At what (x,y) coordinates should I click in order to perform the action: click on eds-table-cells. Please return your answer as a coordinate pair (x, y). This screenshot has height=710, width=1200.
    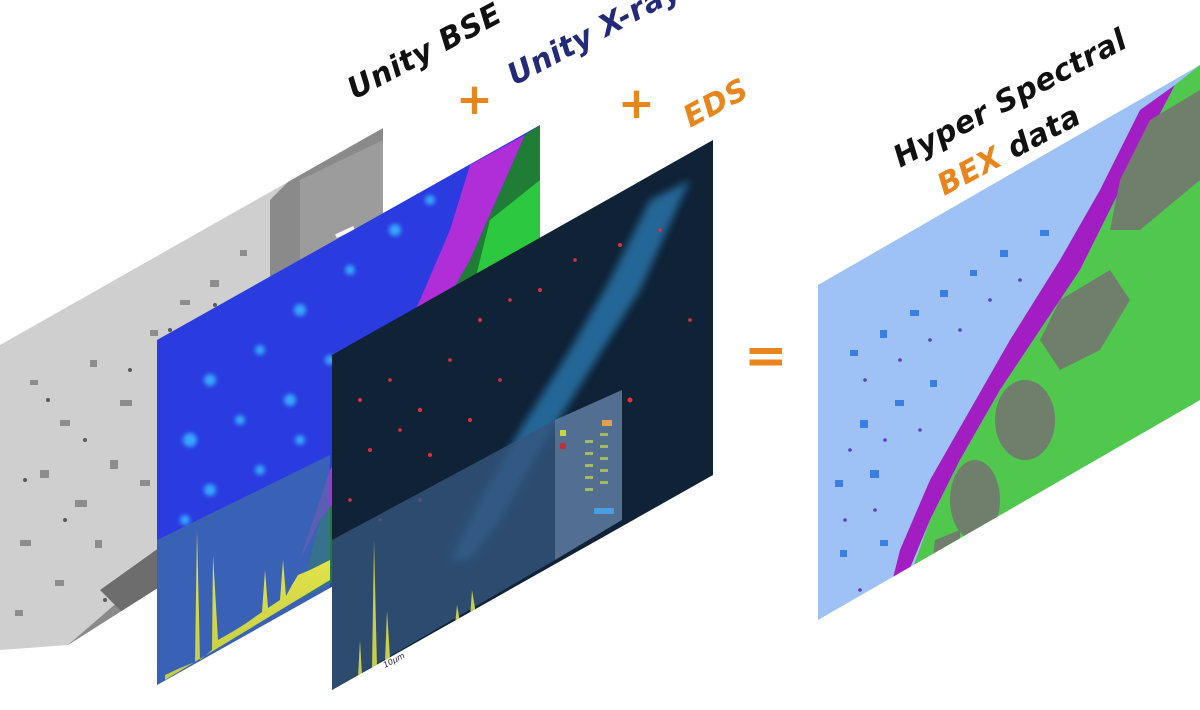
    Looking at the image, I should click on (596, 462).